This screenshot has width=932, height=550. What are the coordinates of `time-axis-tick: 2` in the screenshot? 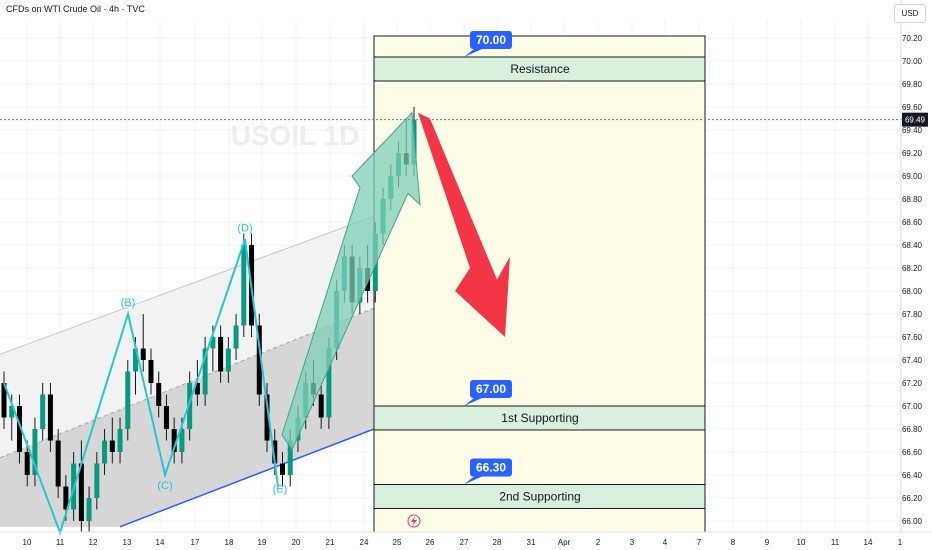 It's located at (598, 542).